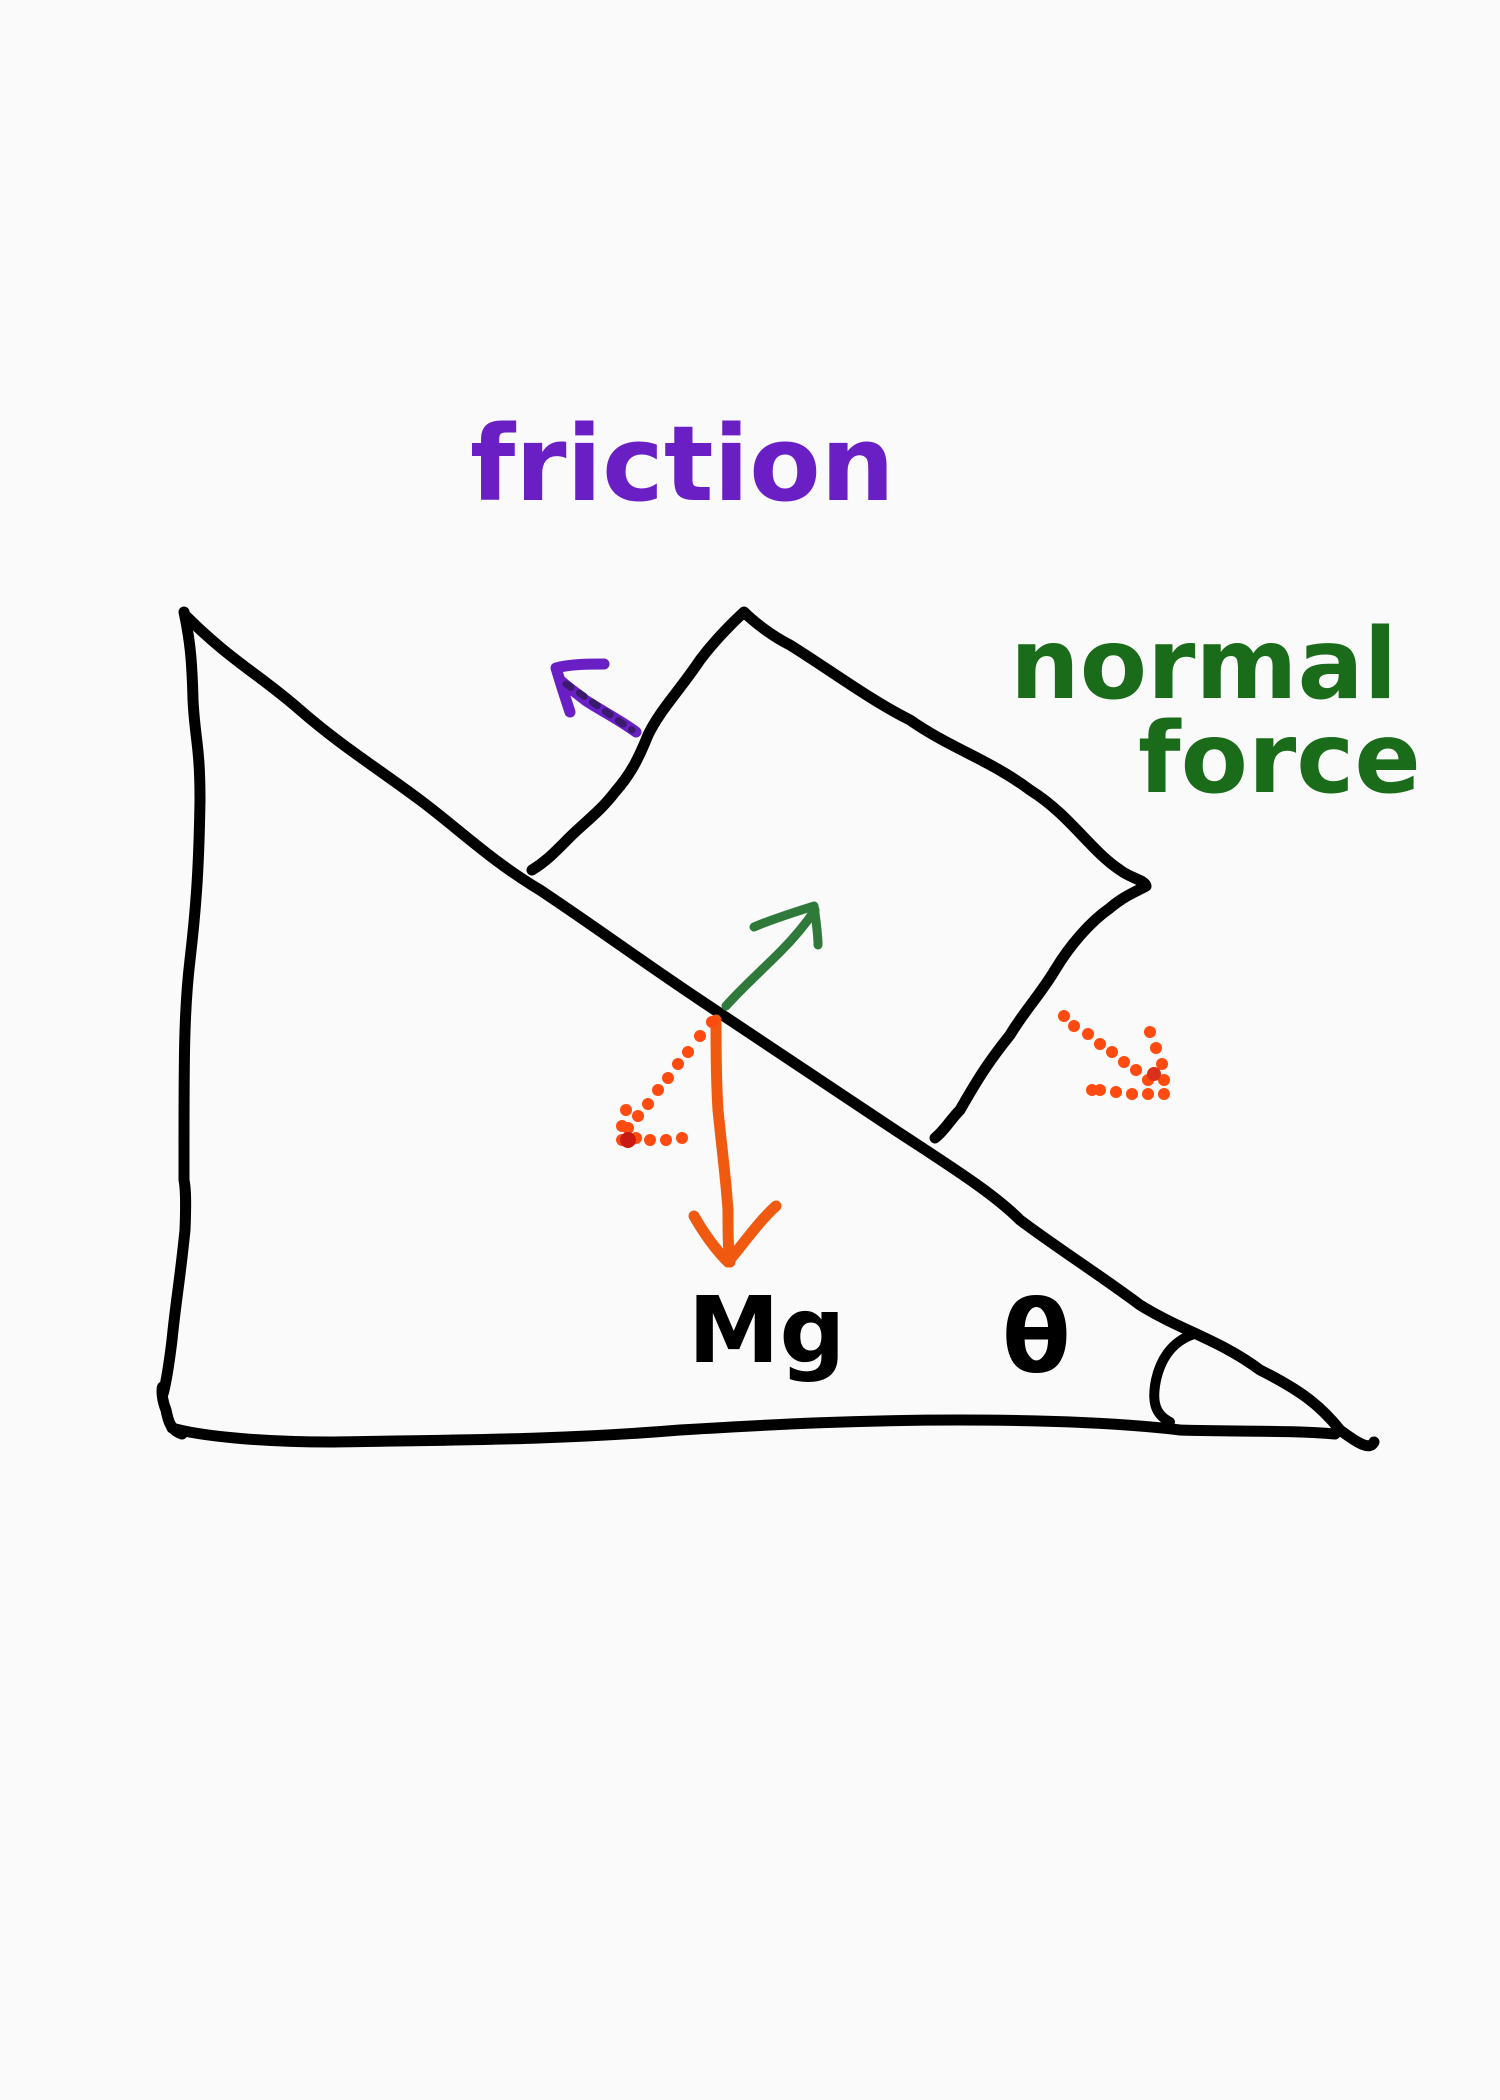 The height and width of the screenshot is (2100, 1500). What do you see at coordinates (753, 1431) in the screenshot?
I see `incline-base-edge` at bounding box center [753, 1431].